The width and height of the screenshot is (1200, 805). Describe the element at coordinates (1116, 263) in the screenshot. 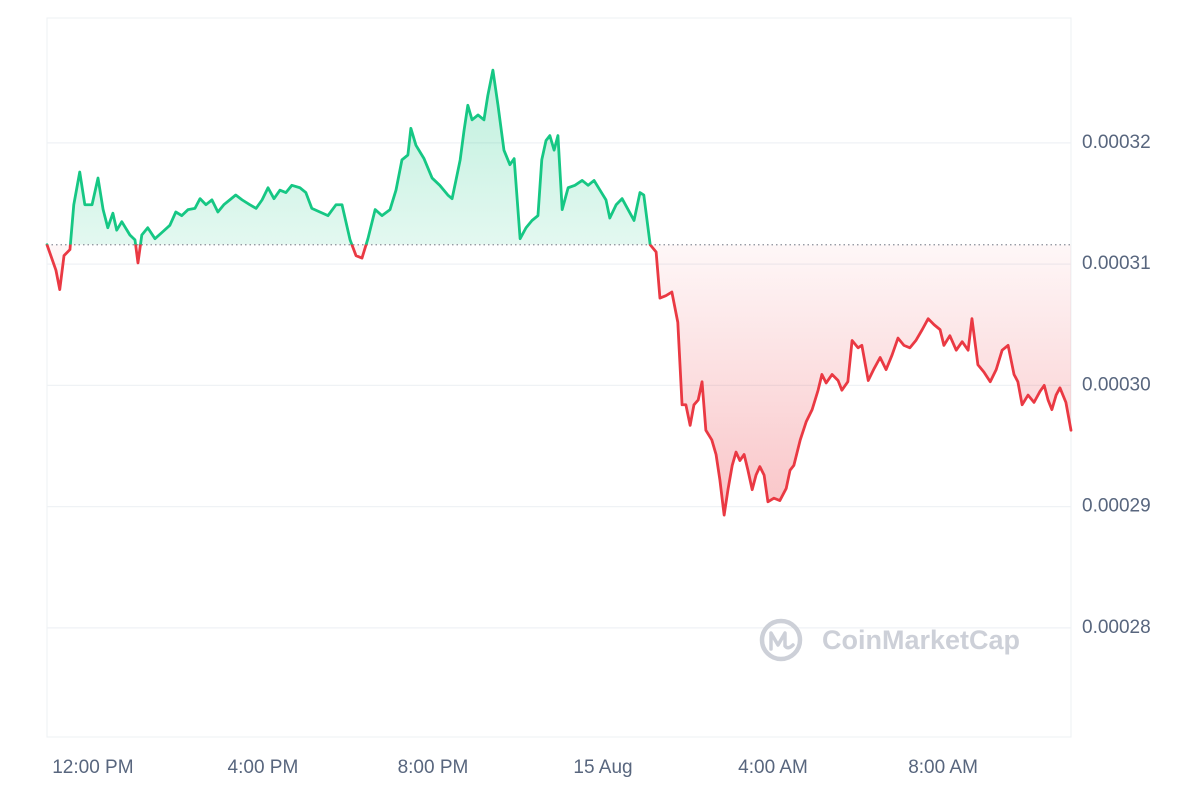

I see `y-tick-label: 0.00031` at that location.